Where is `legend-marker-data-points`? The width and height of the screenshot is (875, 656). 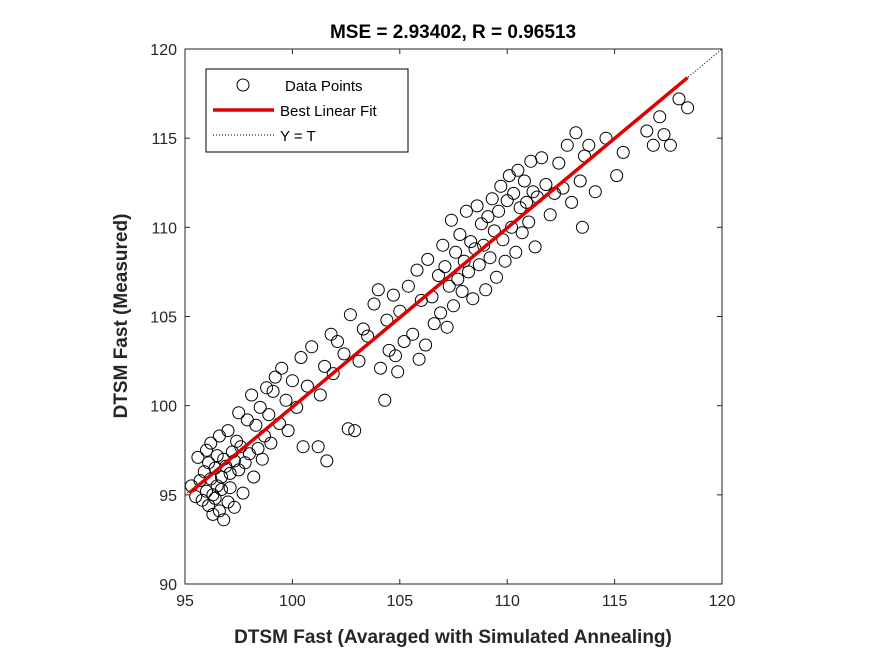 legend-marker-data-points is located at coordinates (243, 85).